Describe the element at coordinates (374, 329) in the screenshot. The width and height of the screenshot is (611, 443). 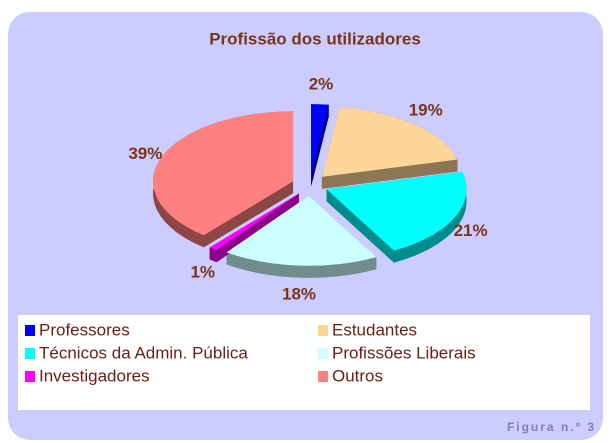
I see `legend-label: Estudantes` at that location.